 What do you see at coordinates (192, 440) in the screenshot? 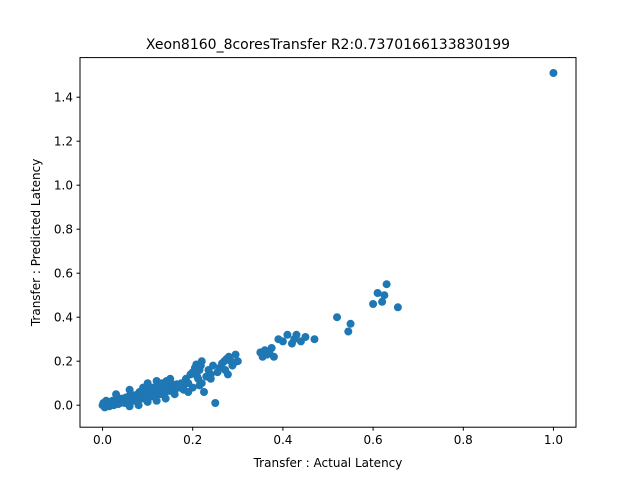
I see `x-tick-label: 0.2` at bounding box center [192, 440].